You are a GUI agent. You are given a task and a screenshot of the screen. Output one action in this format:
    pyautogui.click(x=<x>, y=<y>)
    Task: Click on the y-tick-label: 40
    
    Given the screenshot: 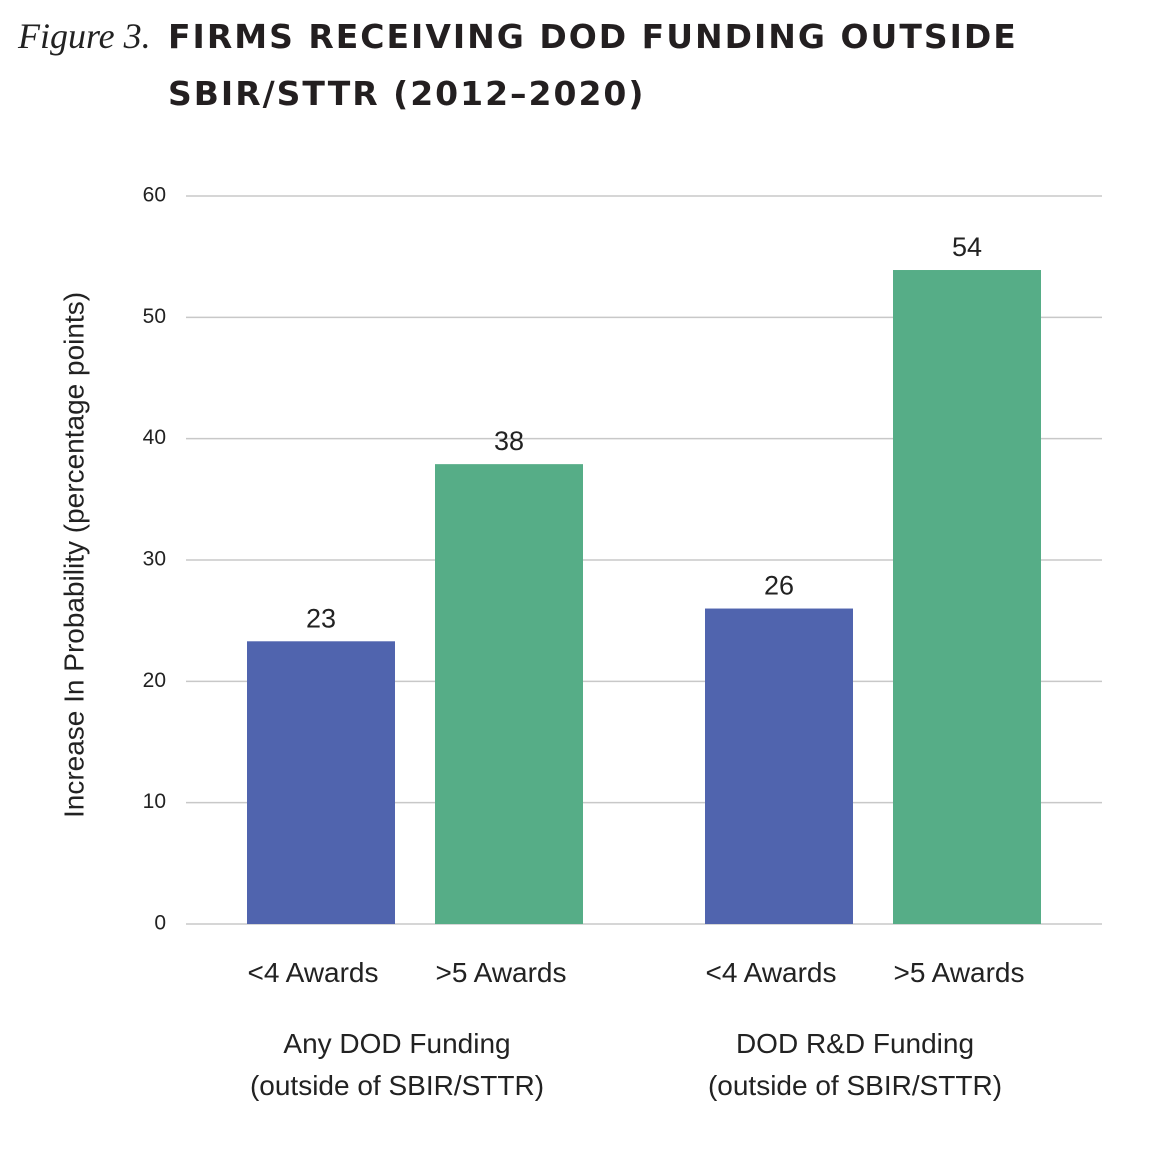 What is the action you would take?
    pyautogui.click(x=154, y=437)
    